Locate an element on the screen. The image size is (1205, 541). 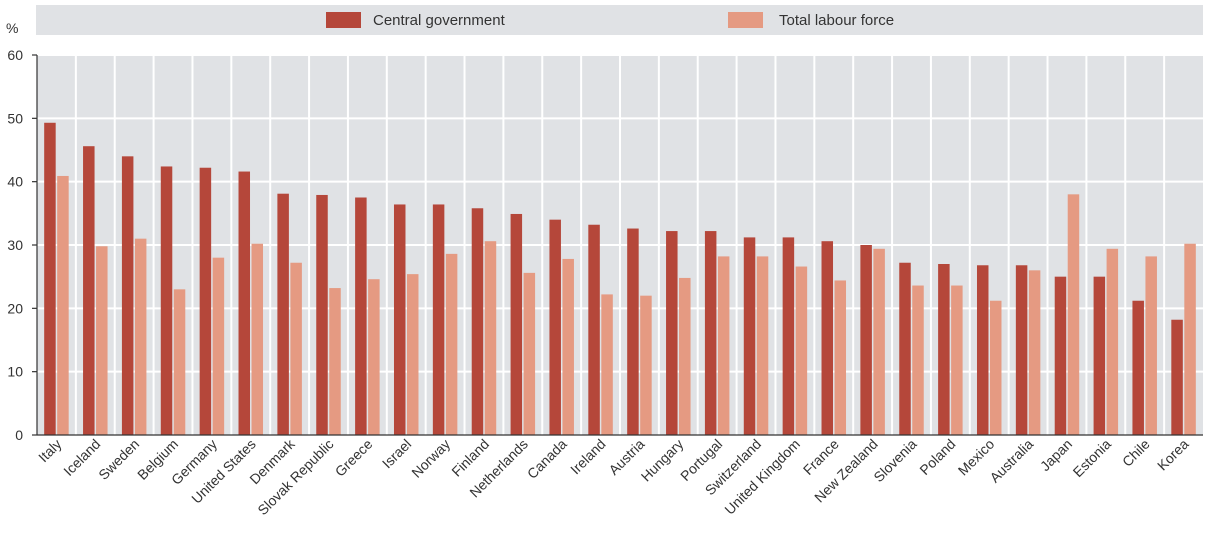
y-tick-label-10: 10 is located at coordinates (15, 372).